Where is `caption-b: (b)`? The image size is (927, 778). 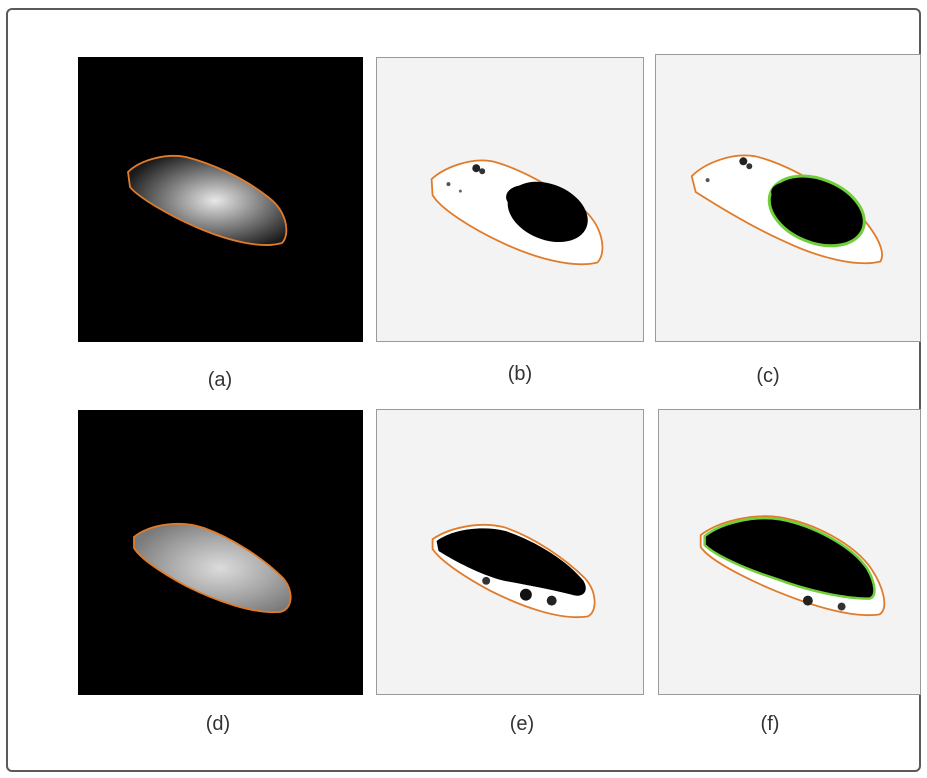
caption-b: (b) is located at coordinates (520, 374).